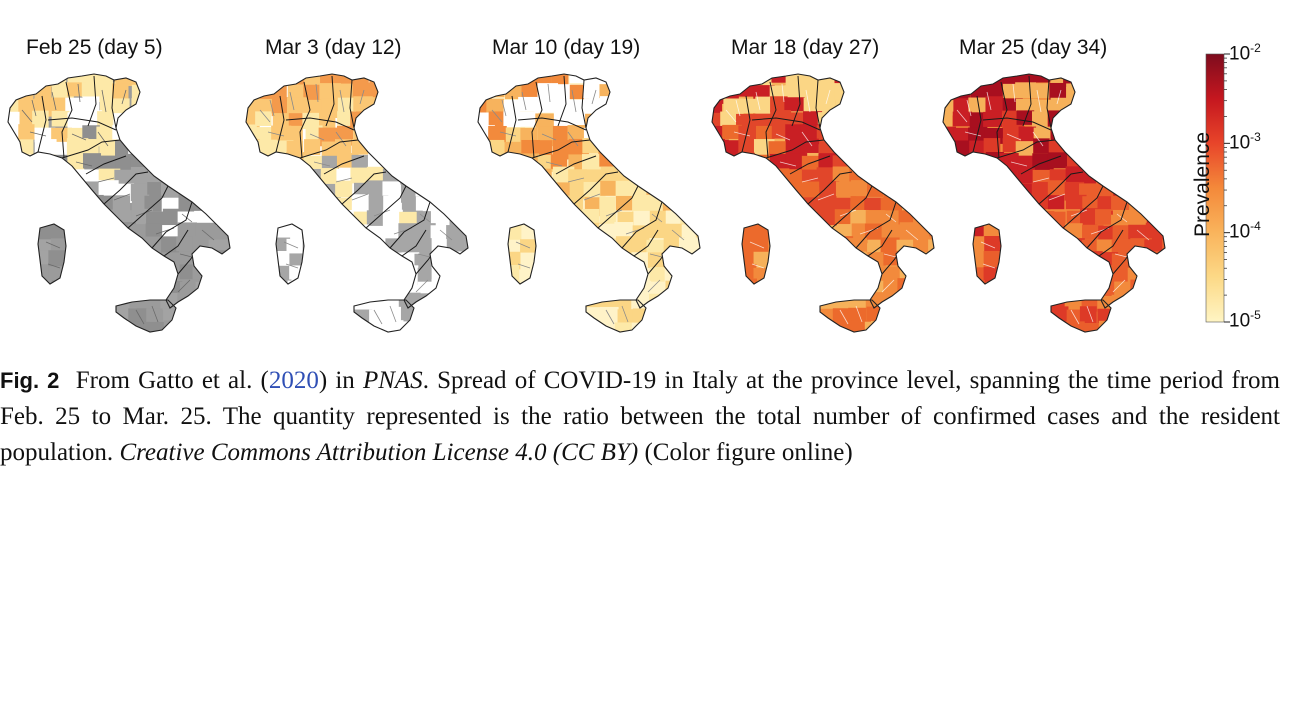  Describe the element at coordinates (1245, 142) in the screenshot. I see `colorbar-tick-label: 10⁻³` at that location.